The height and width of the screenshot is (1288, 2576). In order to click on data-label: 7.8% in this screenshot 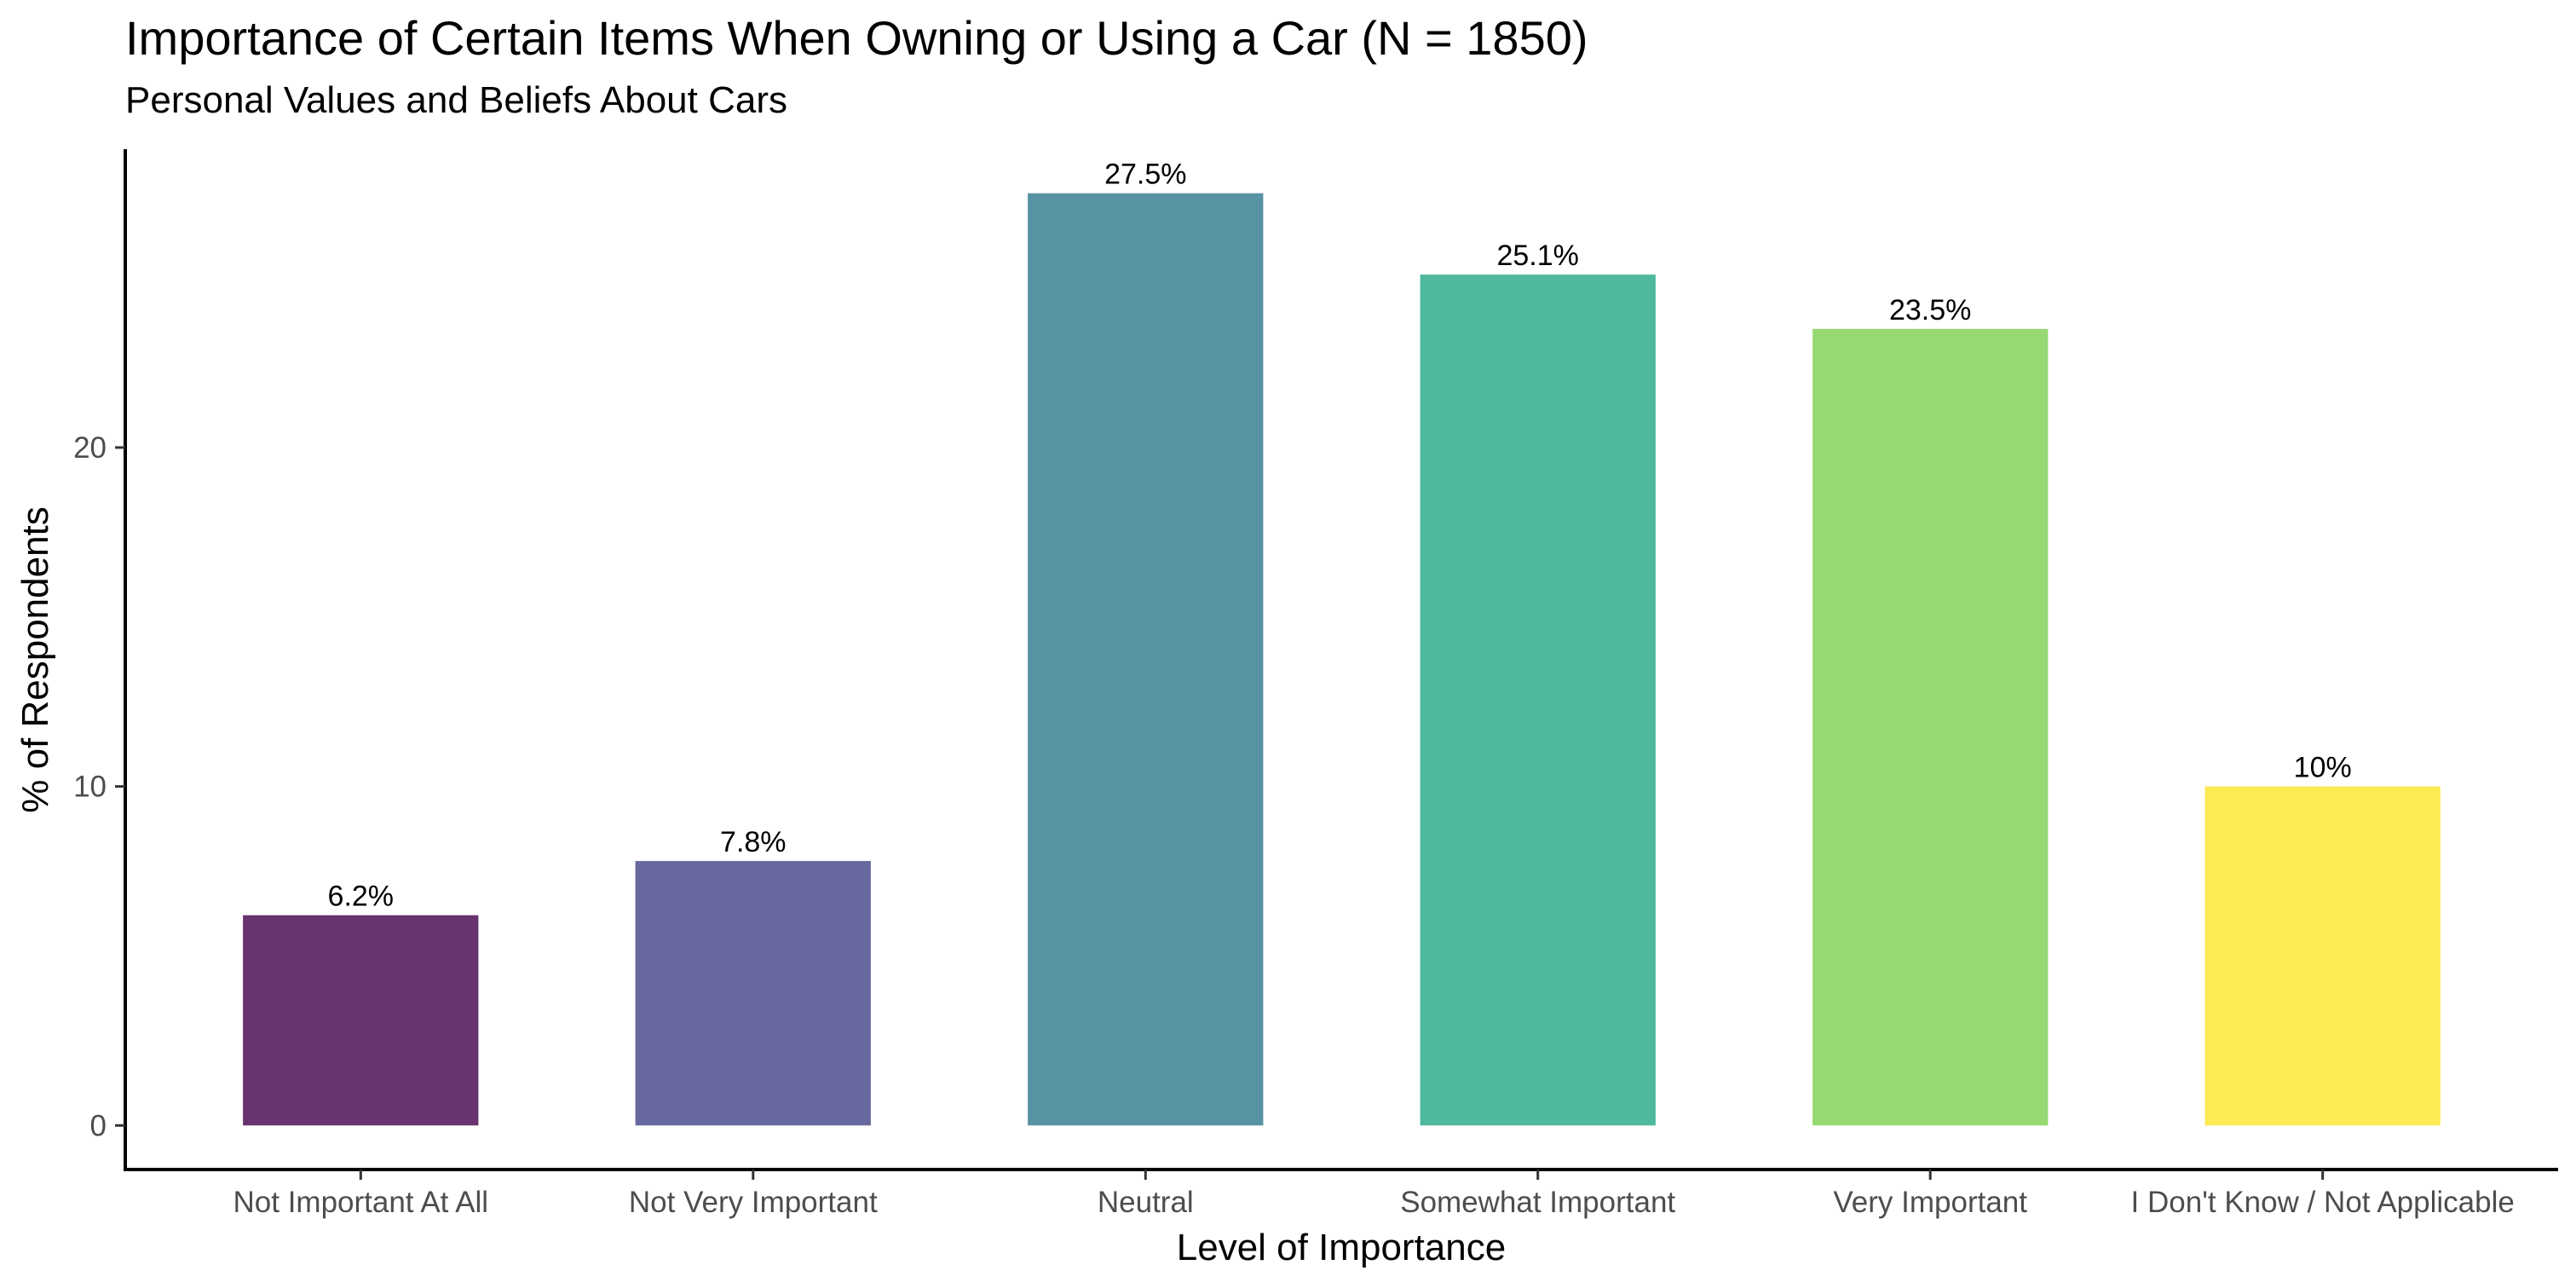, I will do `click(753, 842)`.